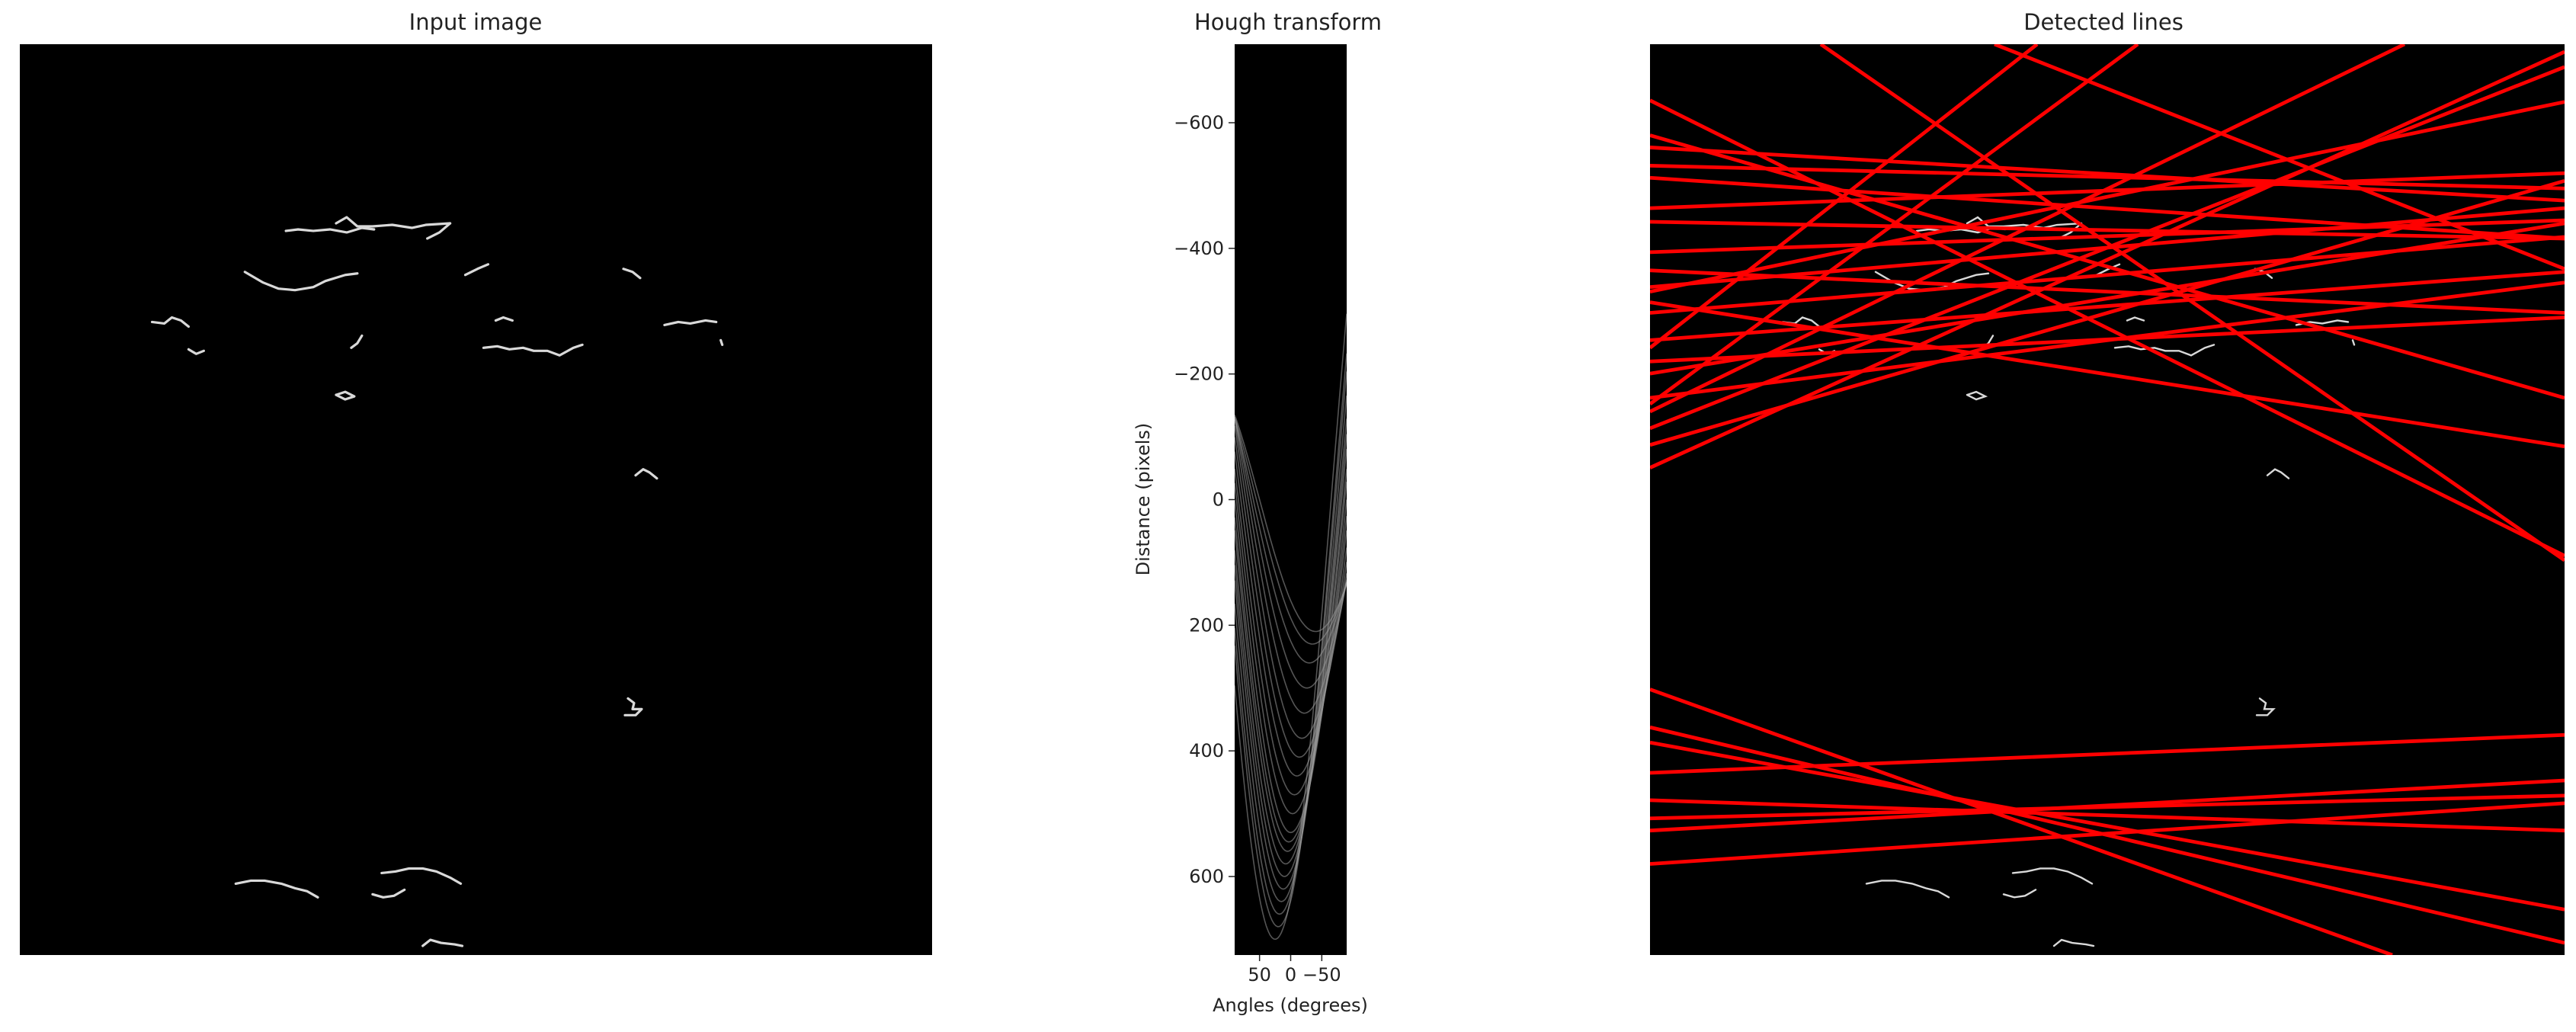 Image resolution: width=2576 pixels, height=1032 pixels. I want to click on y-tick-label: 400, so click(1206, 751).